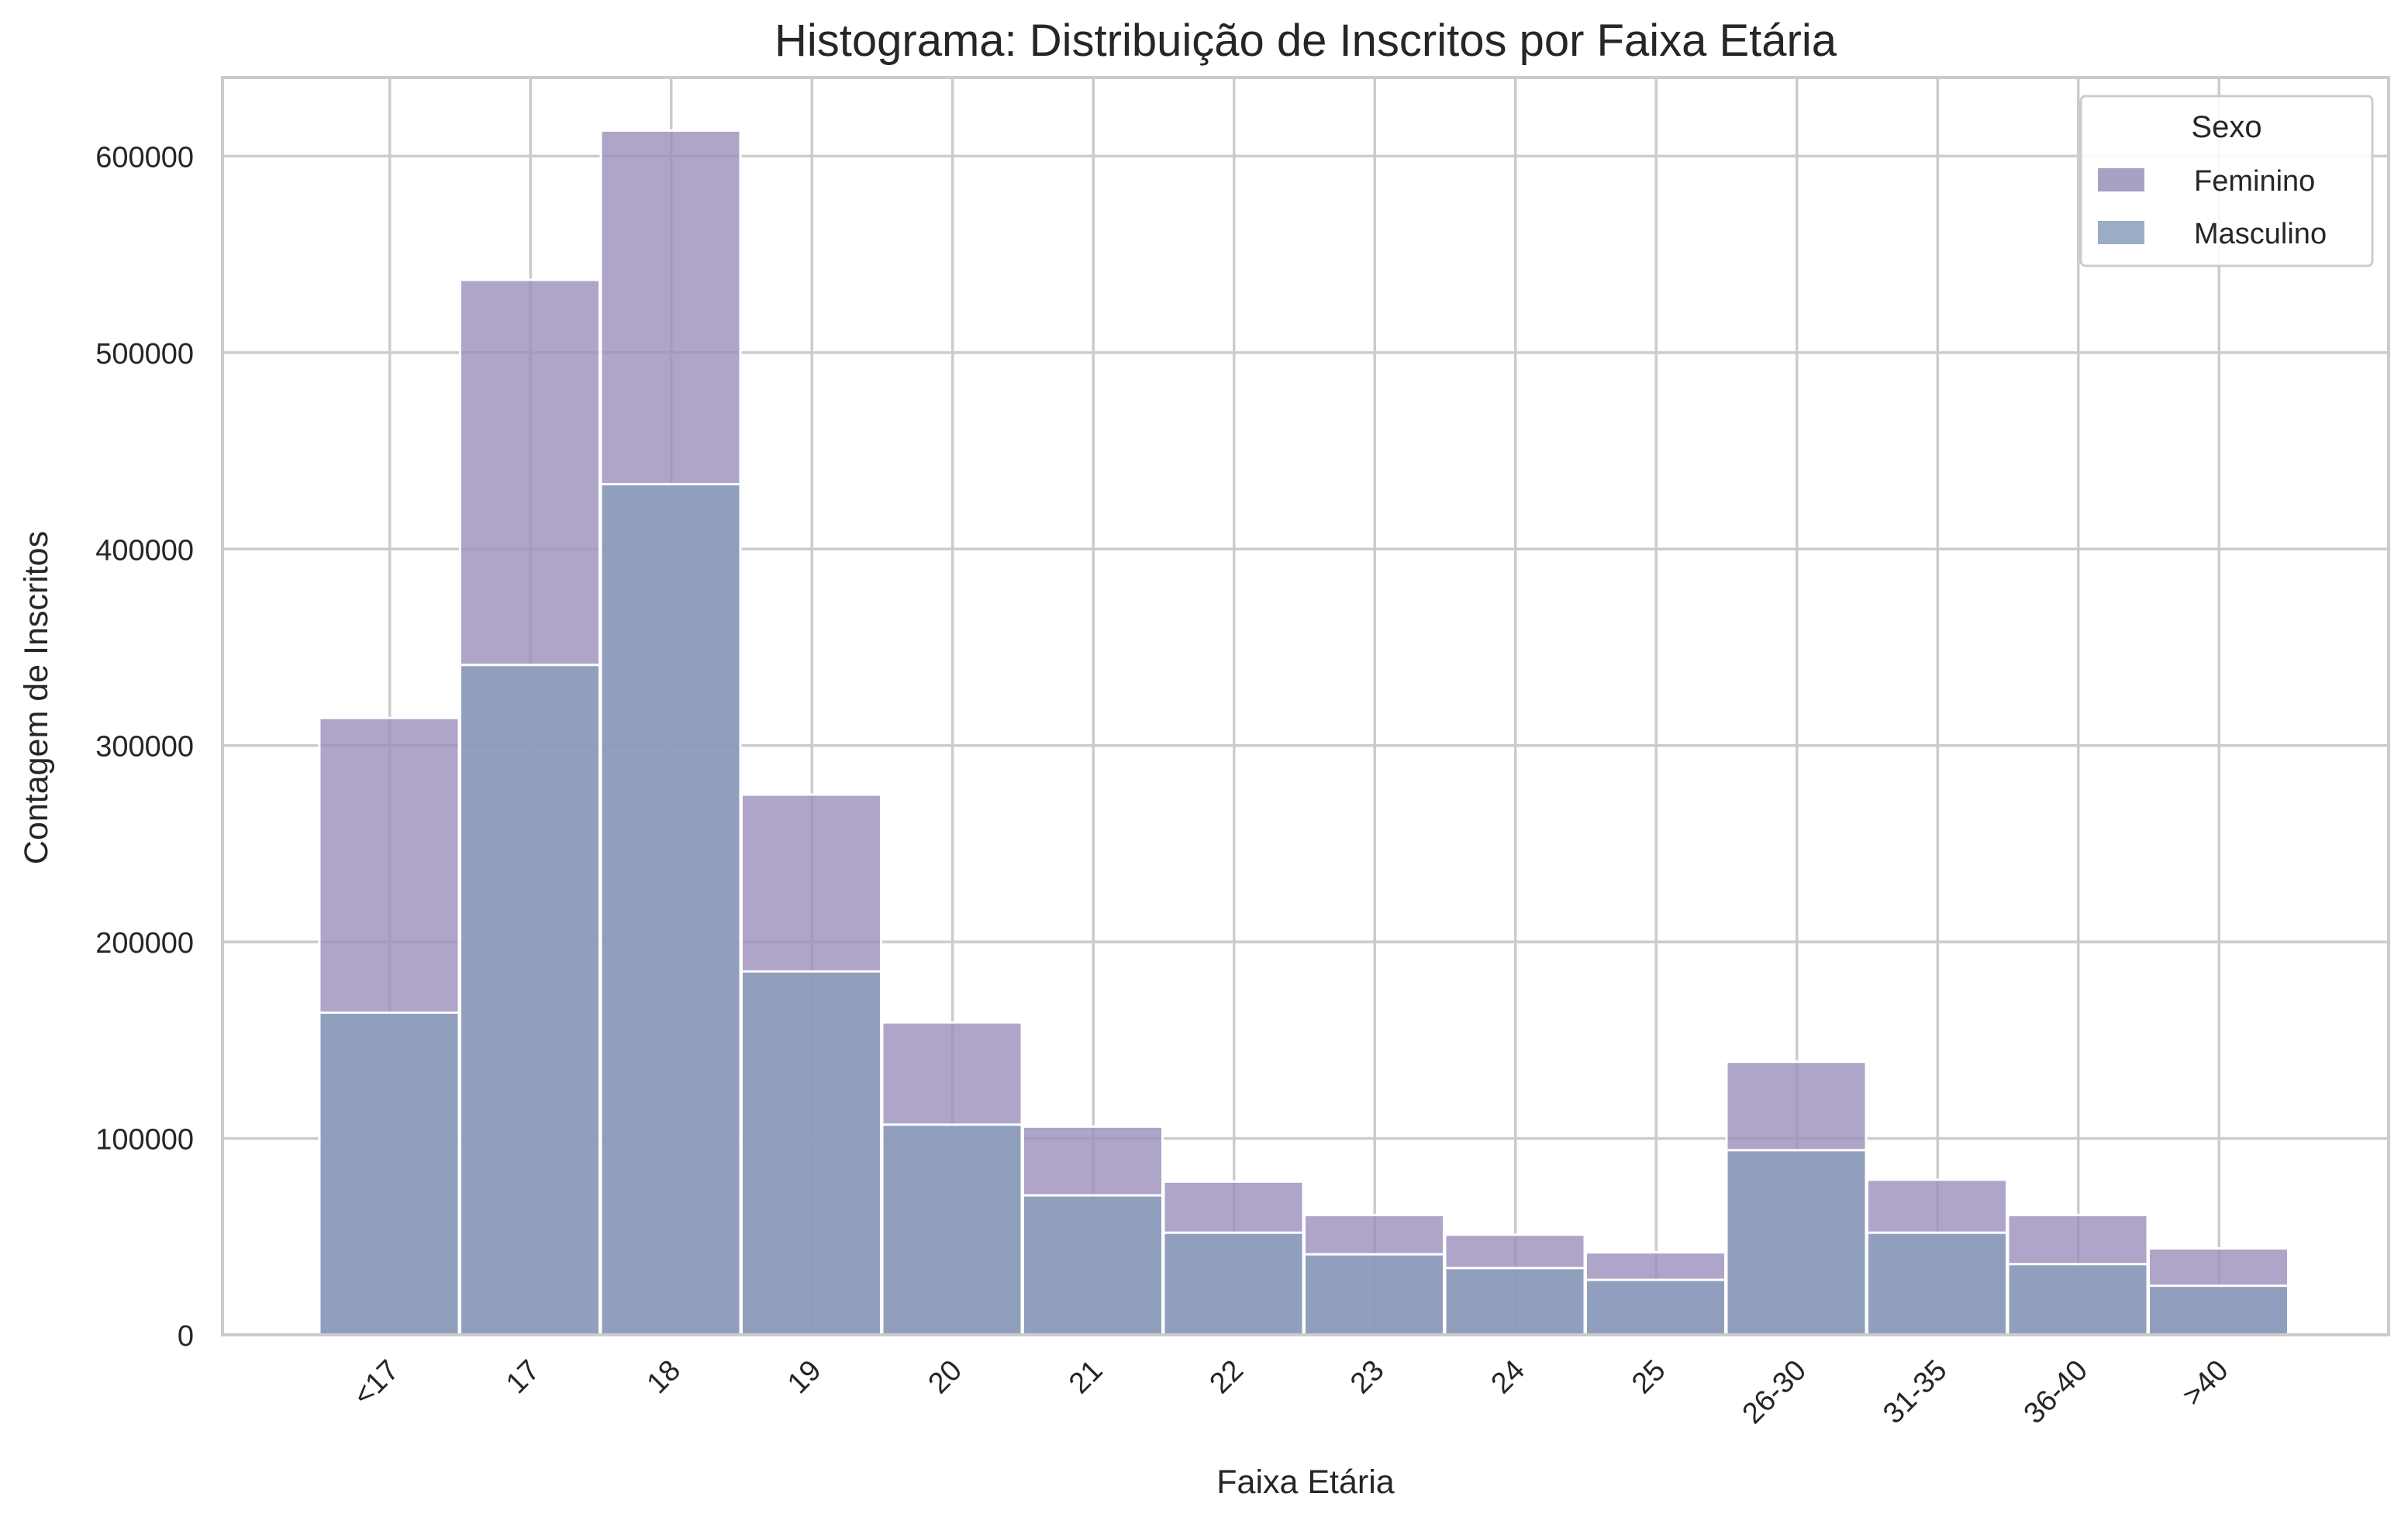 This screenshot has height=1524, width=2408. I want to click on y-tick-label: 300000, so click(144, 747).